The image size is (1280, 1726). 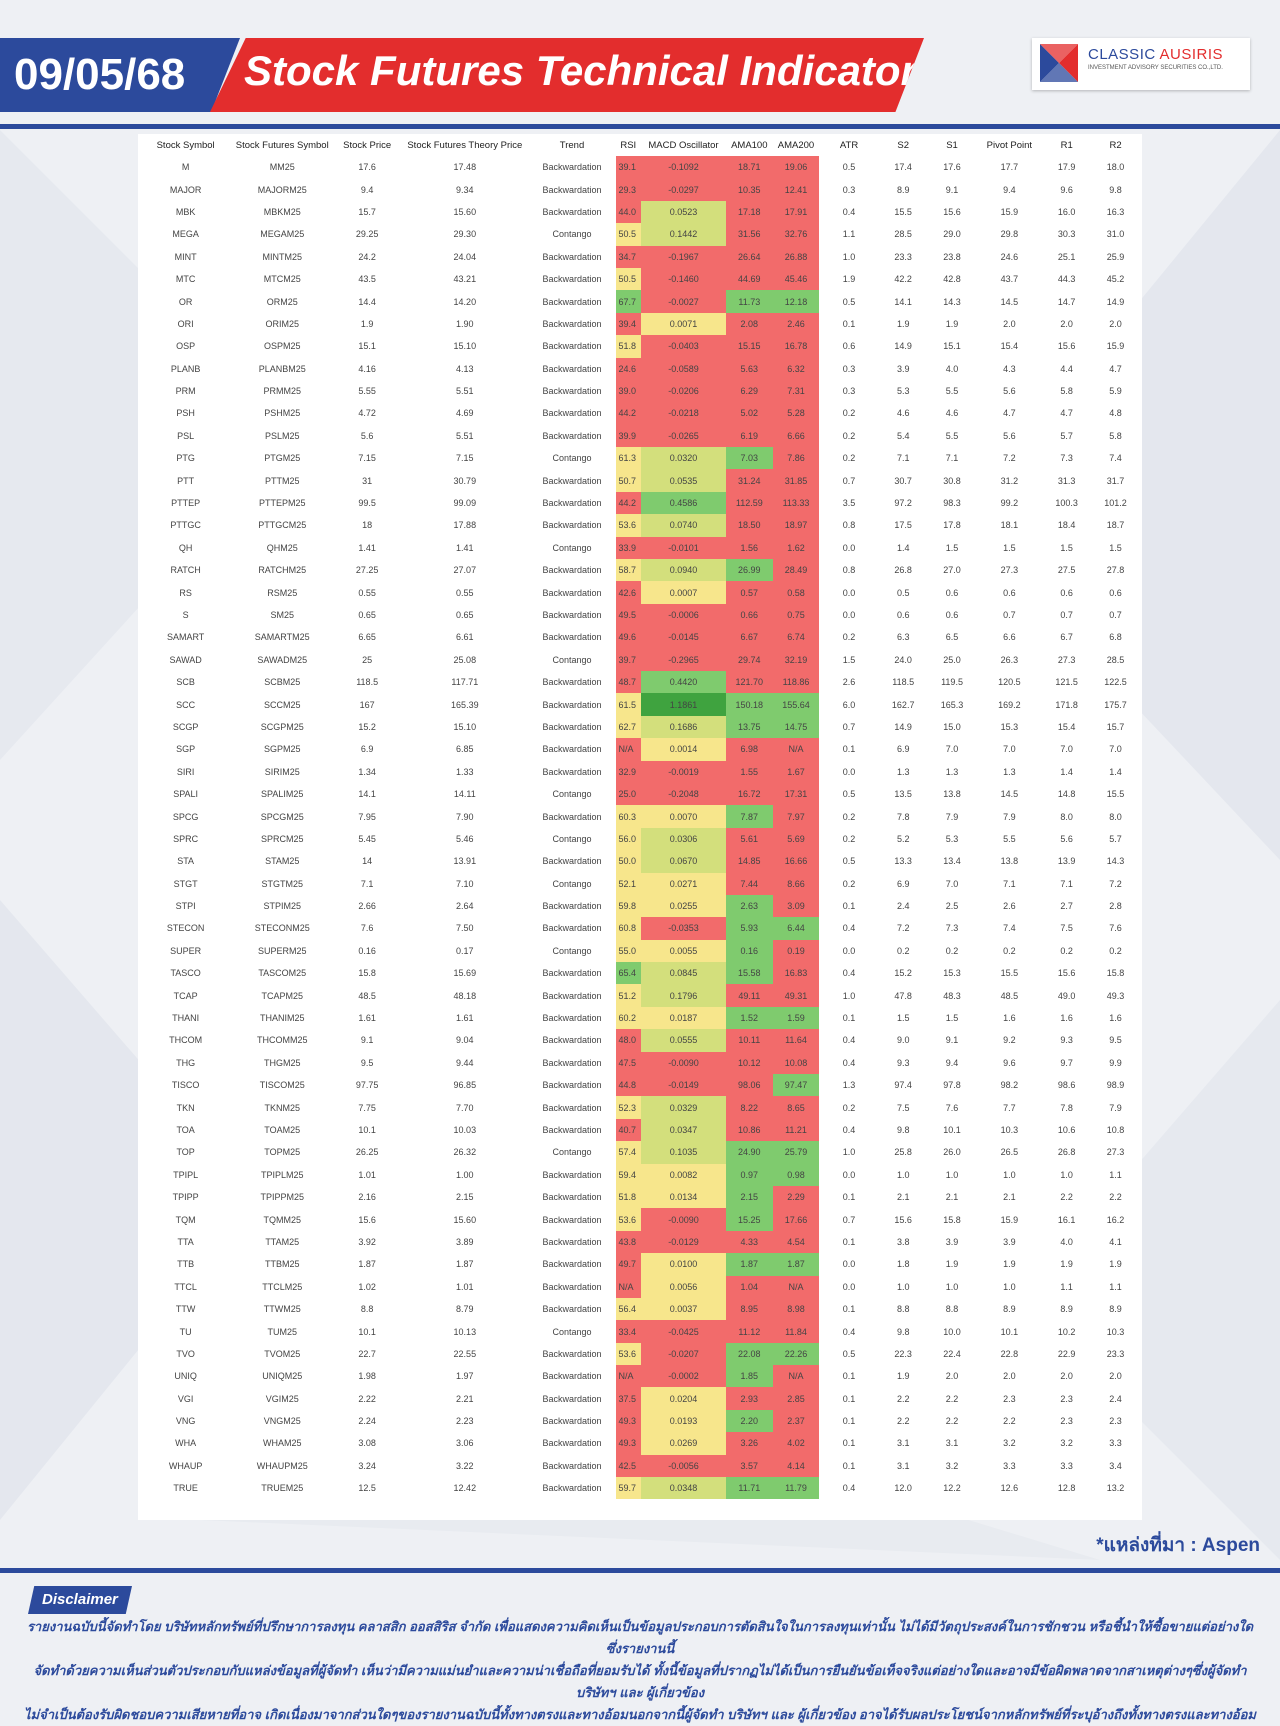 What do you see at coordinates (282, 838) in the screenshot?
I see `table-cell-stock-futures-symbol: SPRCM25` at bounding box center [282, 838].